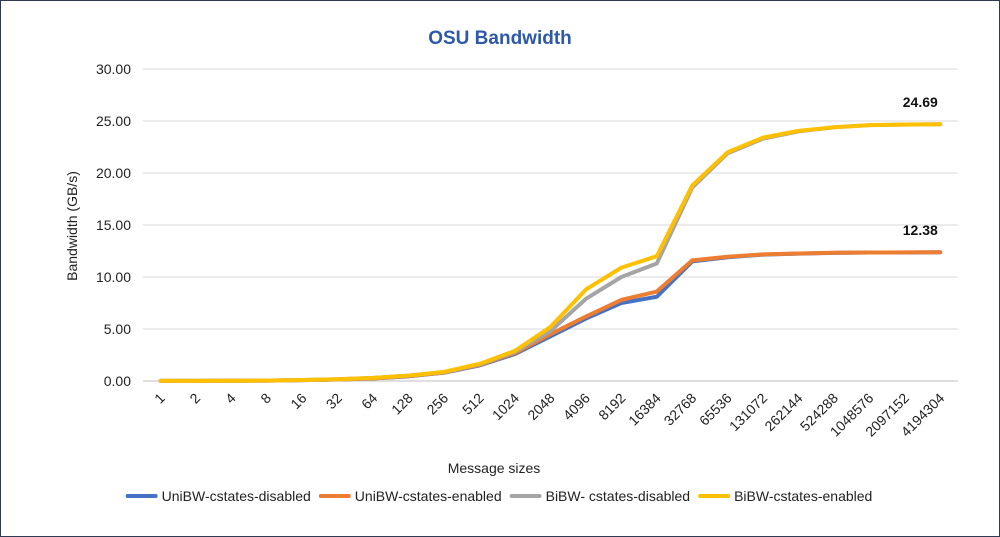 Image resolution: width=1000 pixels, height=537 pixels. What do you see at coordinates (159, 398) in the screenshot?
I see `x-tick-label: 1` at bounding box center [159, 398].